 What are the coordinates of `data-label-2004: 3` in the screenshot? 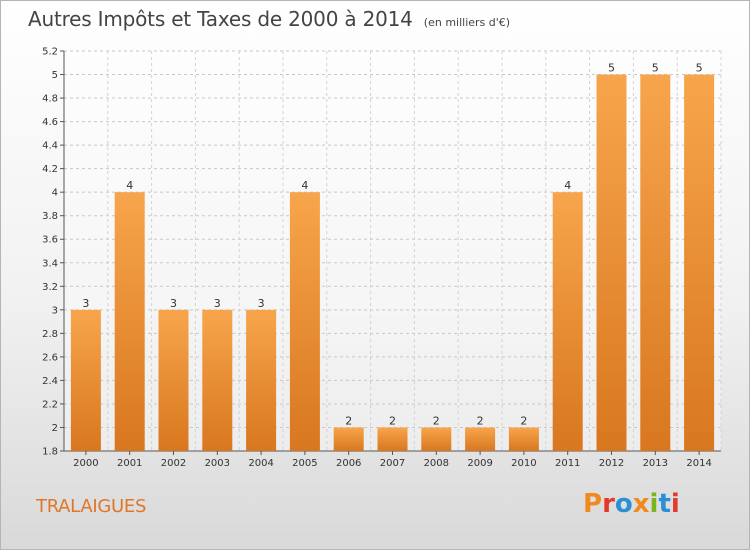 It's located at (261, 303).